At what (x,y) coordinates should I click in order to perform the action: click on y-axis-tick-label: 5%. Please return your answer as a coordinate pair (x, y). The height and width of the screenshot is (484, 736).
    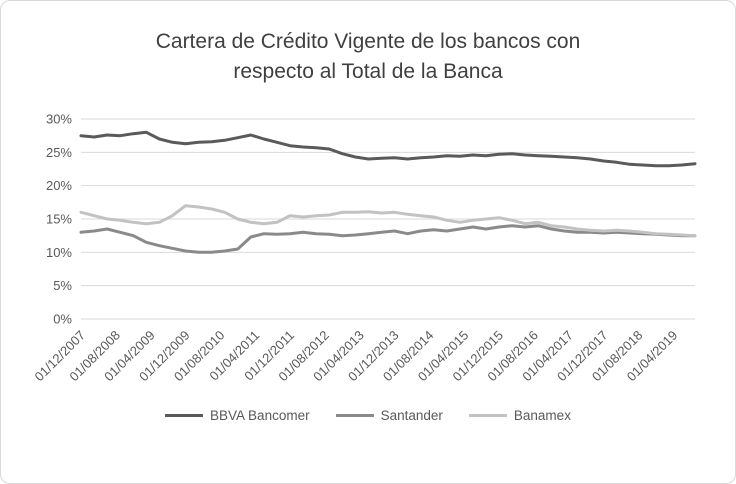
    Looking at the image, I should click on (62, 285).